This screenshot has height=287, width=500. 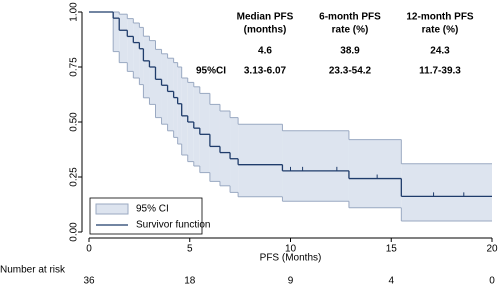 I want to click on table-ci: 23.3-54.2, so click(x=350, y=71).